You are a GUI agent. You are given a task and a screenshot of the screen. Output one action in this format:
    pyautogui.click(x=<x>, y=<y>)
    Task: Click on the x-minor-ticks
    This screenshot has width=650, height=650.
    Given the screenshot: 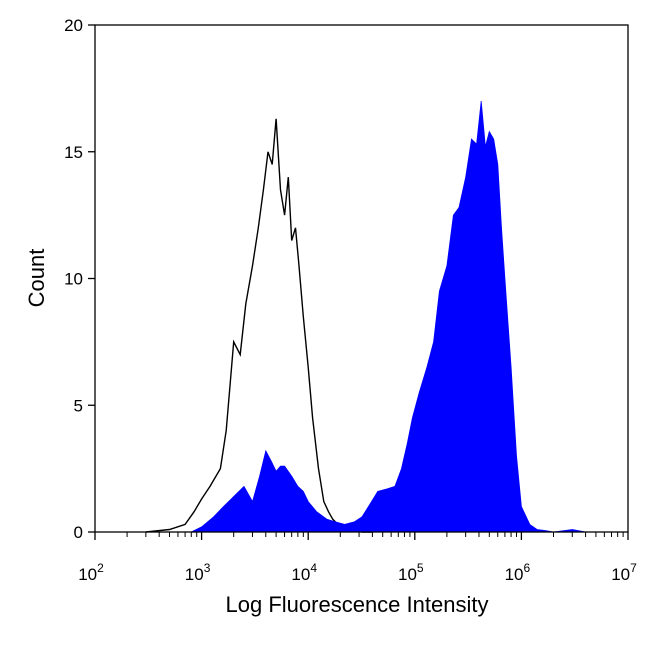 What is the action you would take?
    pyautogui.click(x=375, y=534)
    